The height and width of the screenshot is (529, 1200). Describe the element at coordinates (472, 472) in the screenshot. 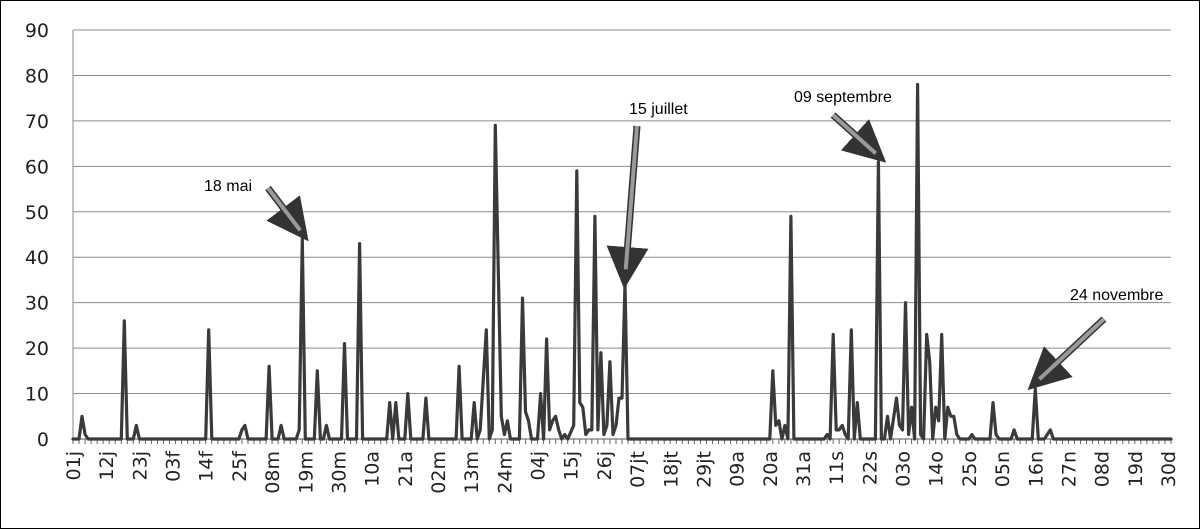

I see `x-tick-label: 13m` at that location.